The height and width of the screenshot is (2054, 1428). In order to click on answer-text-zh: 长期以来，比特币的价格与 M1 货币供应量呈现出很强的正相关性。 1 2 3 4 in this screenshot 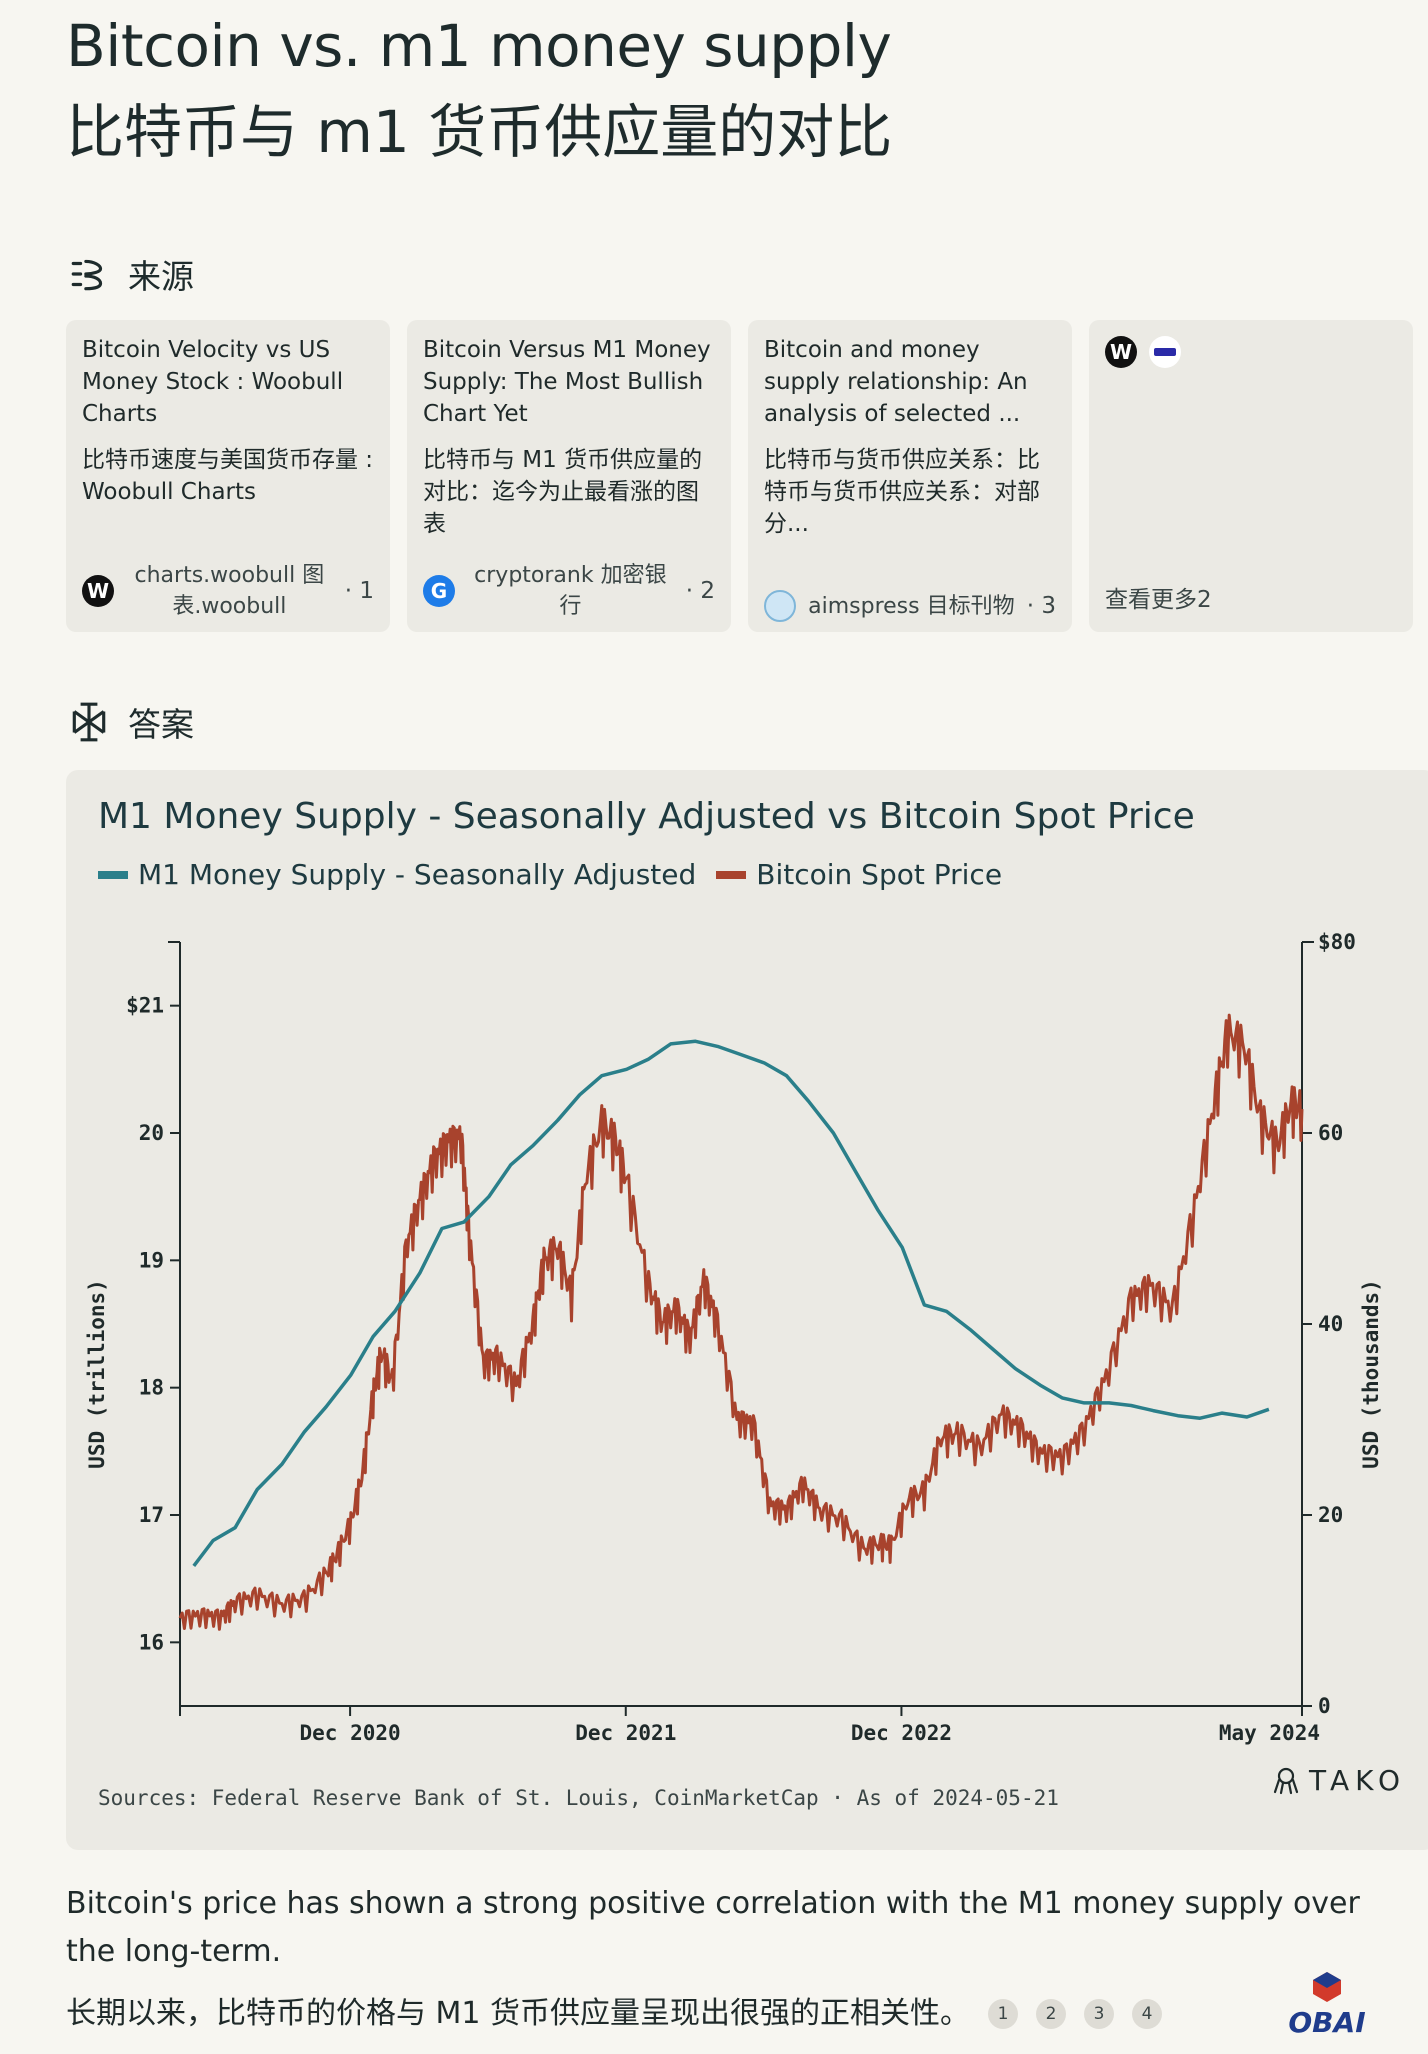, I will do `click(614, 2014)`.